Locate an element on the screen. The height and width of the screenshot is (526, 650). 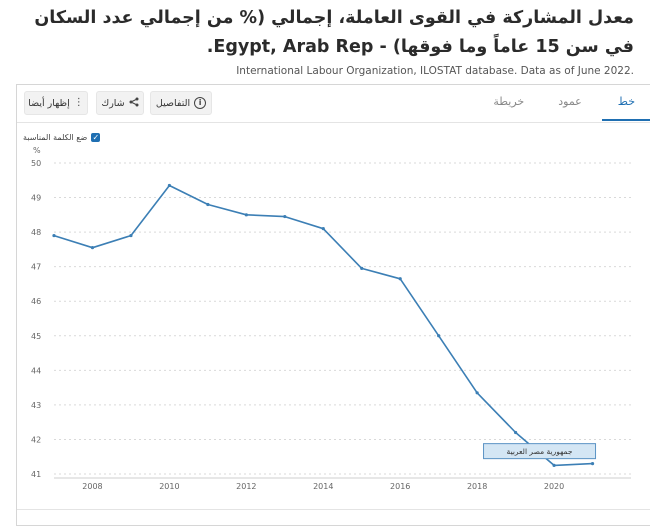
y-tick-label: 41 is located at coordinates (36, 474).